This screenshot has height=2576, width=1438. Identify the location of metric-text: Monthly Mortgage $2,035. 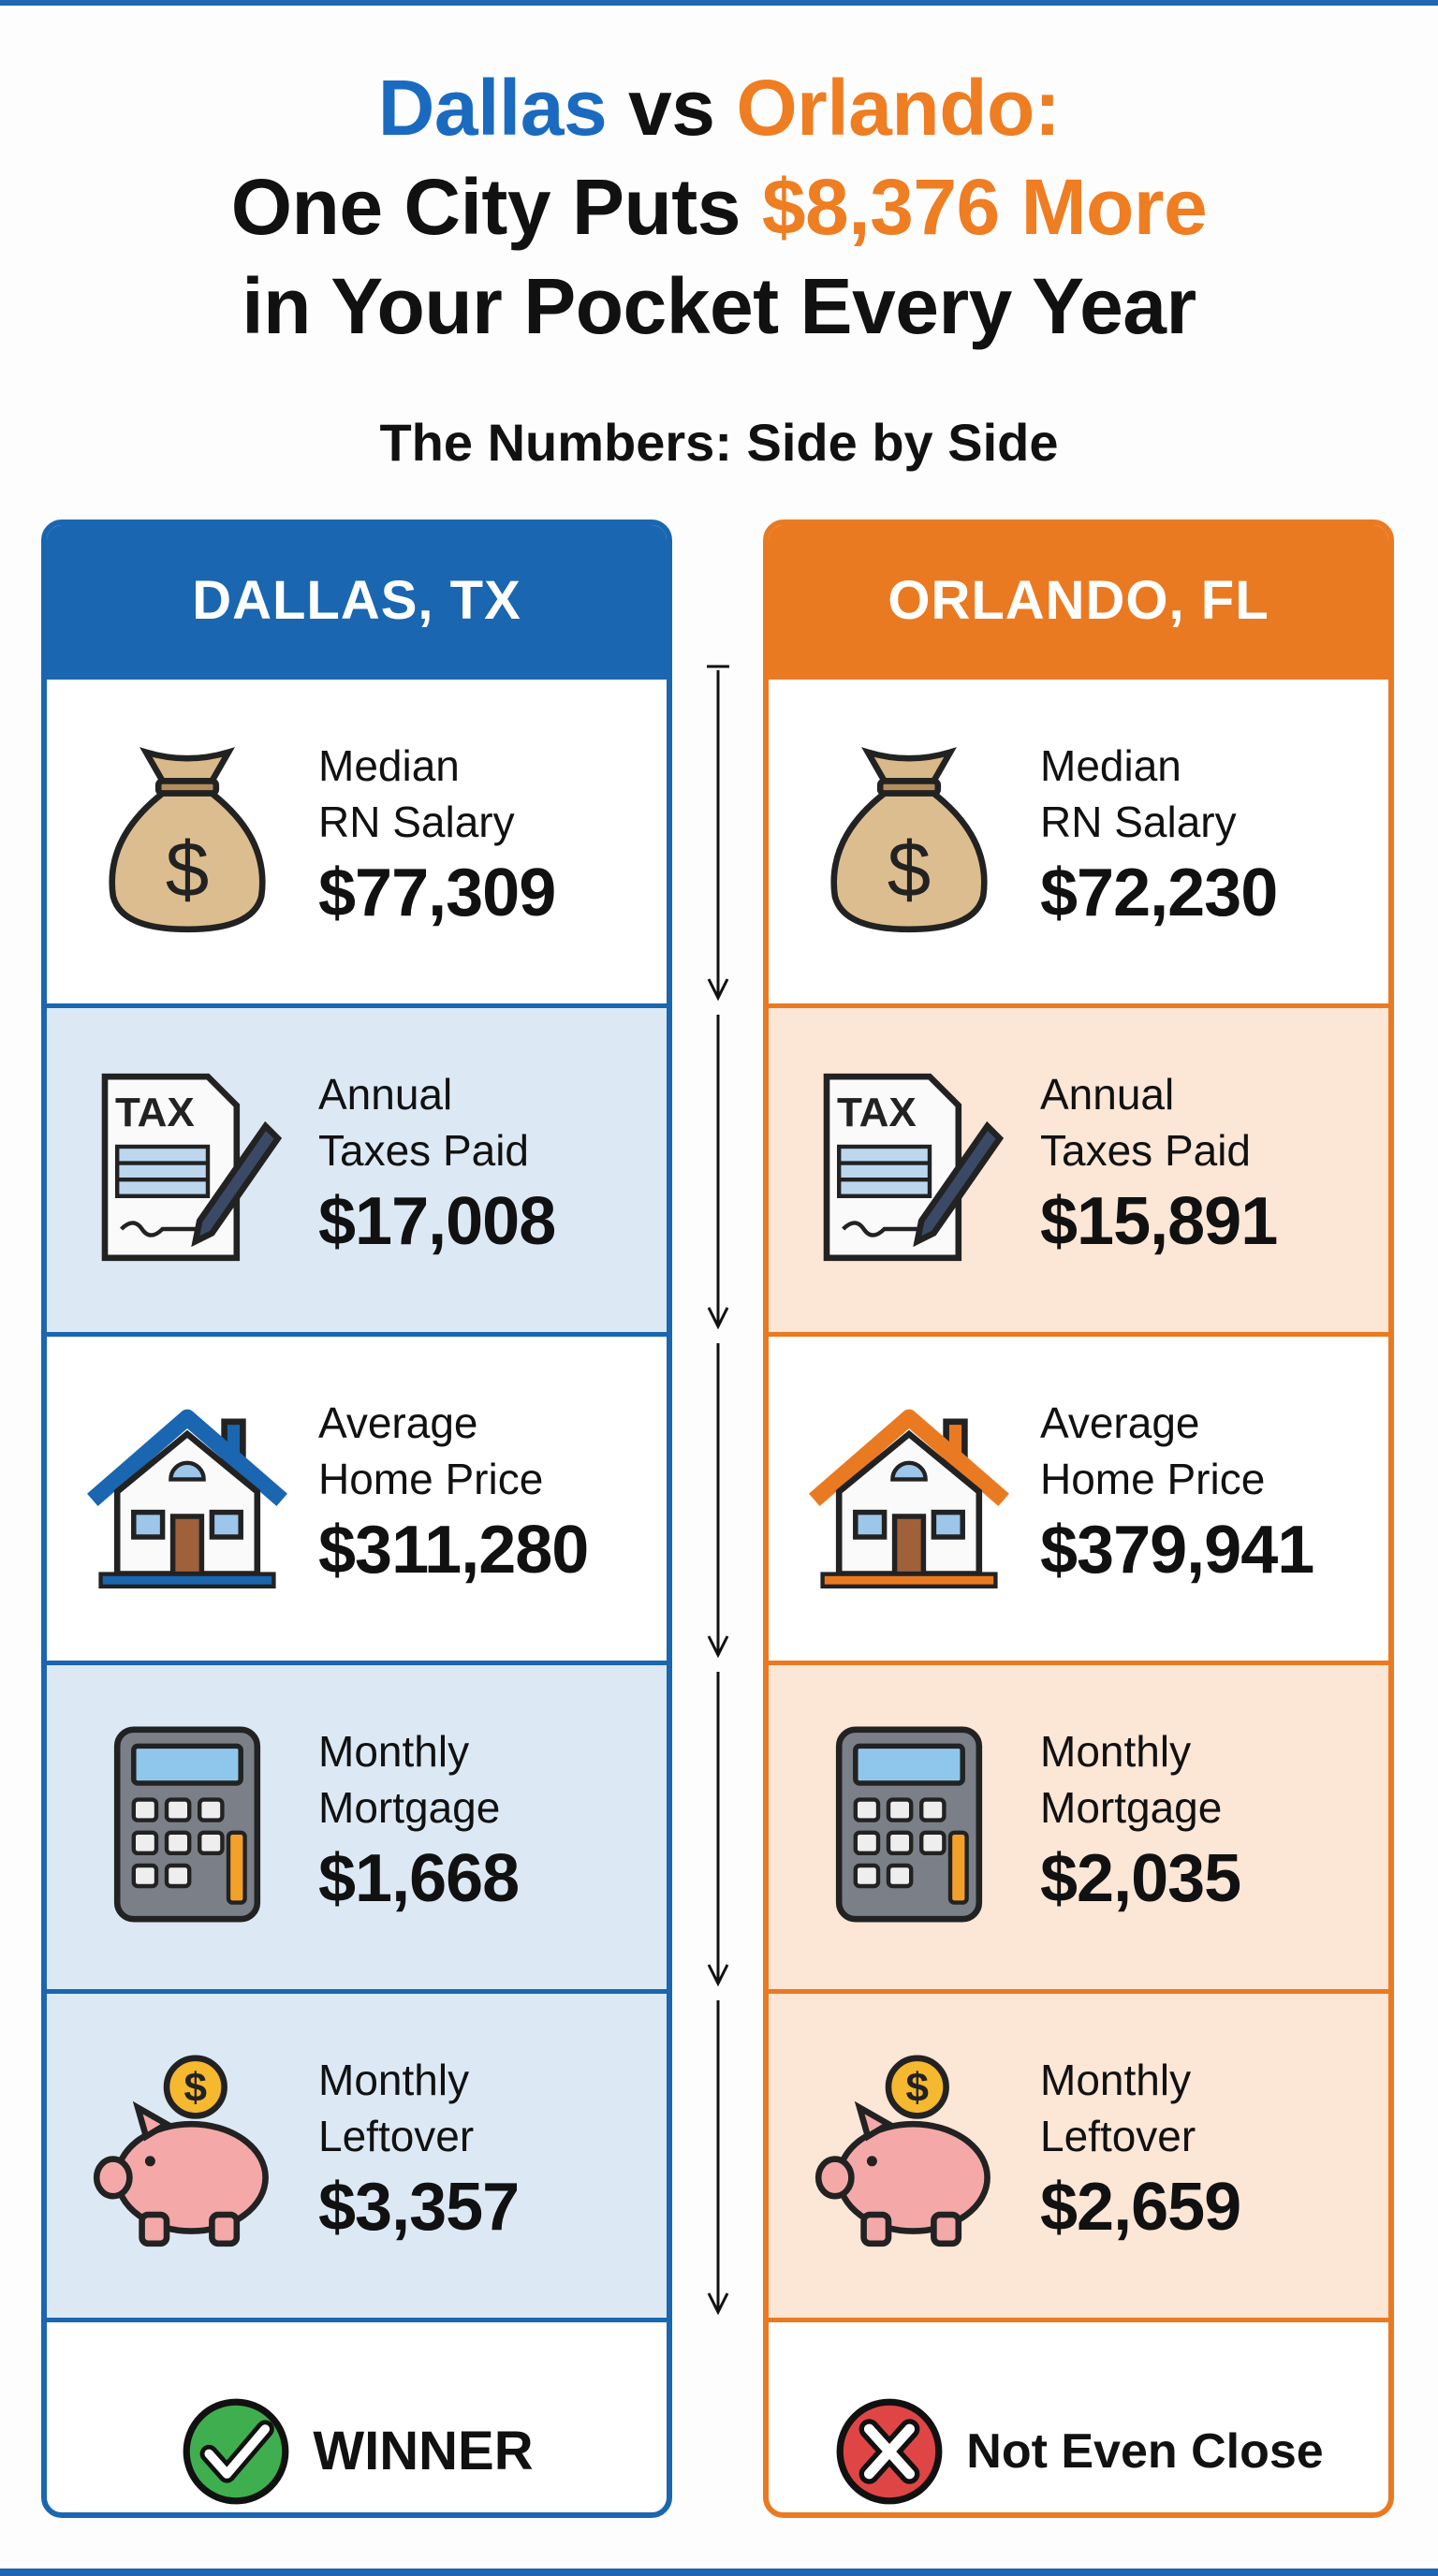
(1140, 1822).